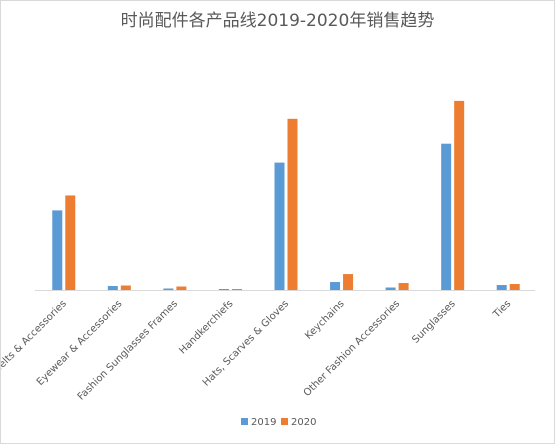 This screenshot has width=555, height=444. Describe the element at coordinates (303, 422) in the screenshot. I see `legend-label-2020: 2020` at that location.